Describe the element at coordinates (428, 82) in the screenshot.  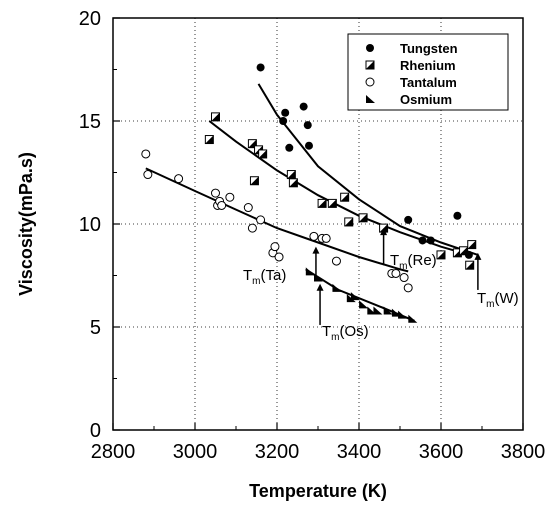
I see `legend-label-tantalum: Tantalum` at that location.